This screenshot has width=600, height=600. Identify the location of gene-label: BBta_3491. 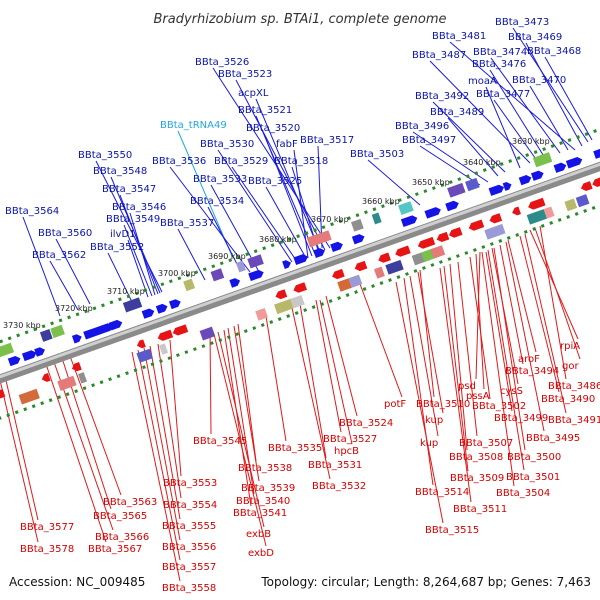
(574, 420).